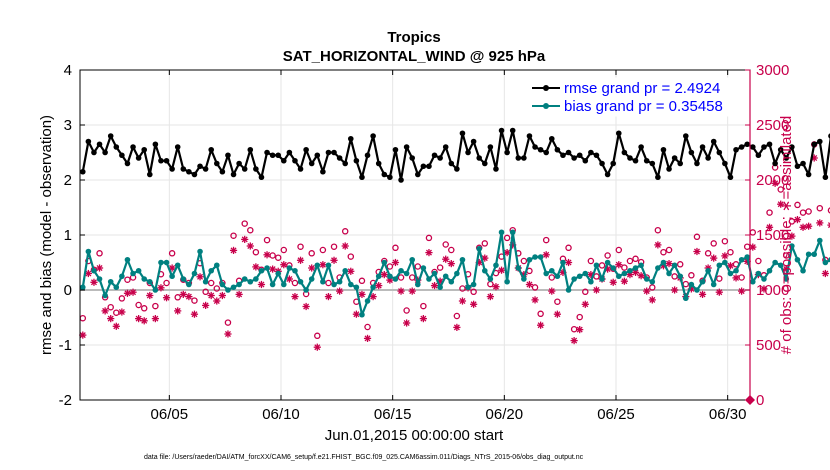  Describe the element at coordinates (786, 235) in the screenshot. I see `y-axis-label-right: # of obs: o=possible; ∗=assimilated` at that location.